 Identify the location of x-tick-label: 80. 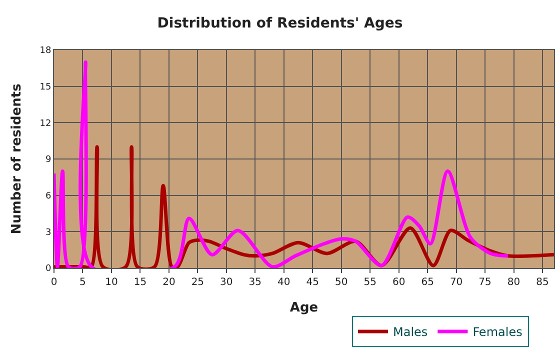
(513, 282).